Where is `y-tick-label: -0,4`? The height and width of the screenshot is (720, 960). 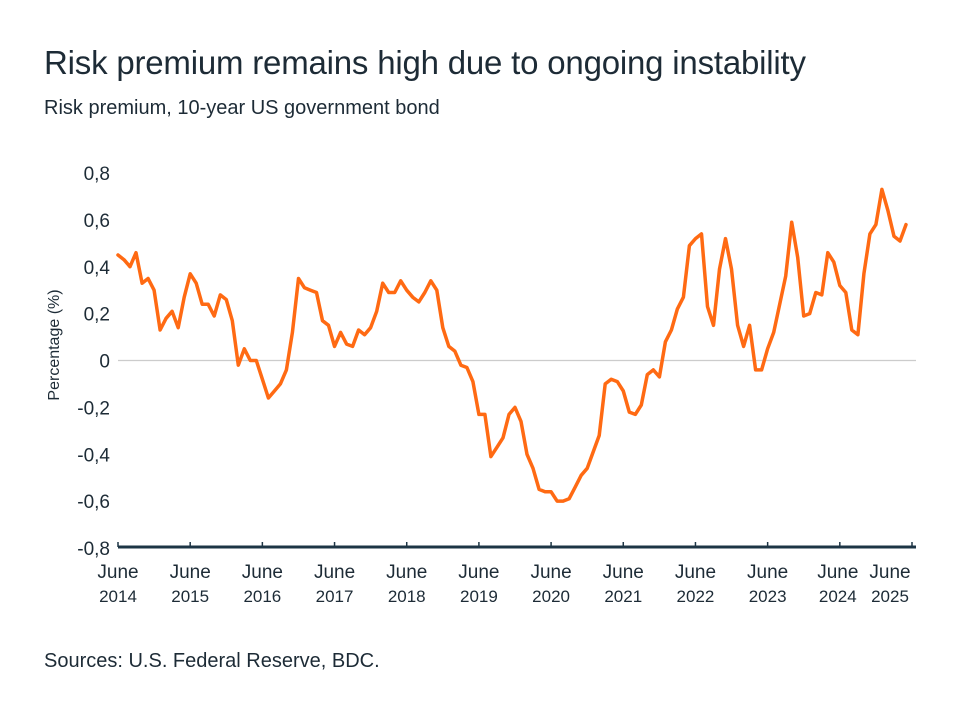 y-tick-label: -0,4 is located at coordinates (93, 455).